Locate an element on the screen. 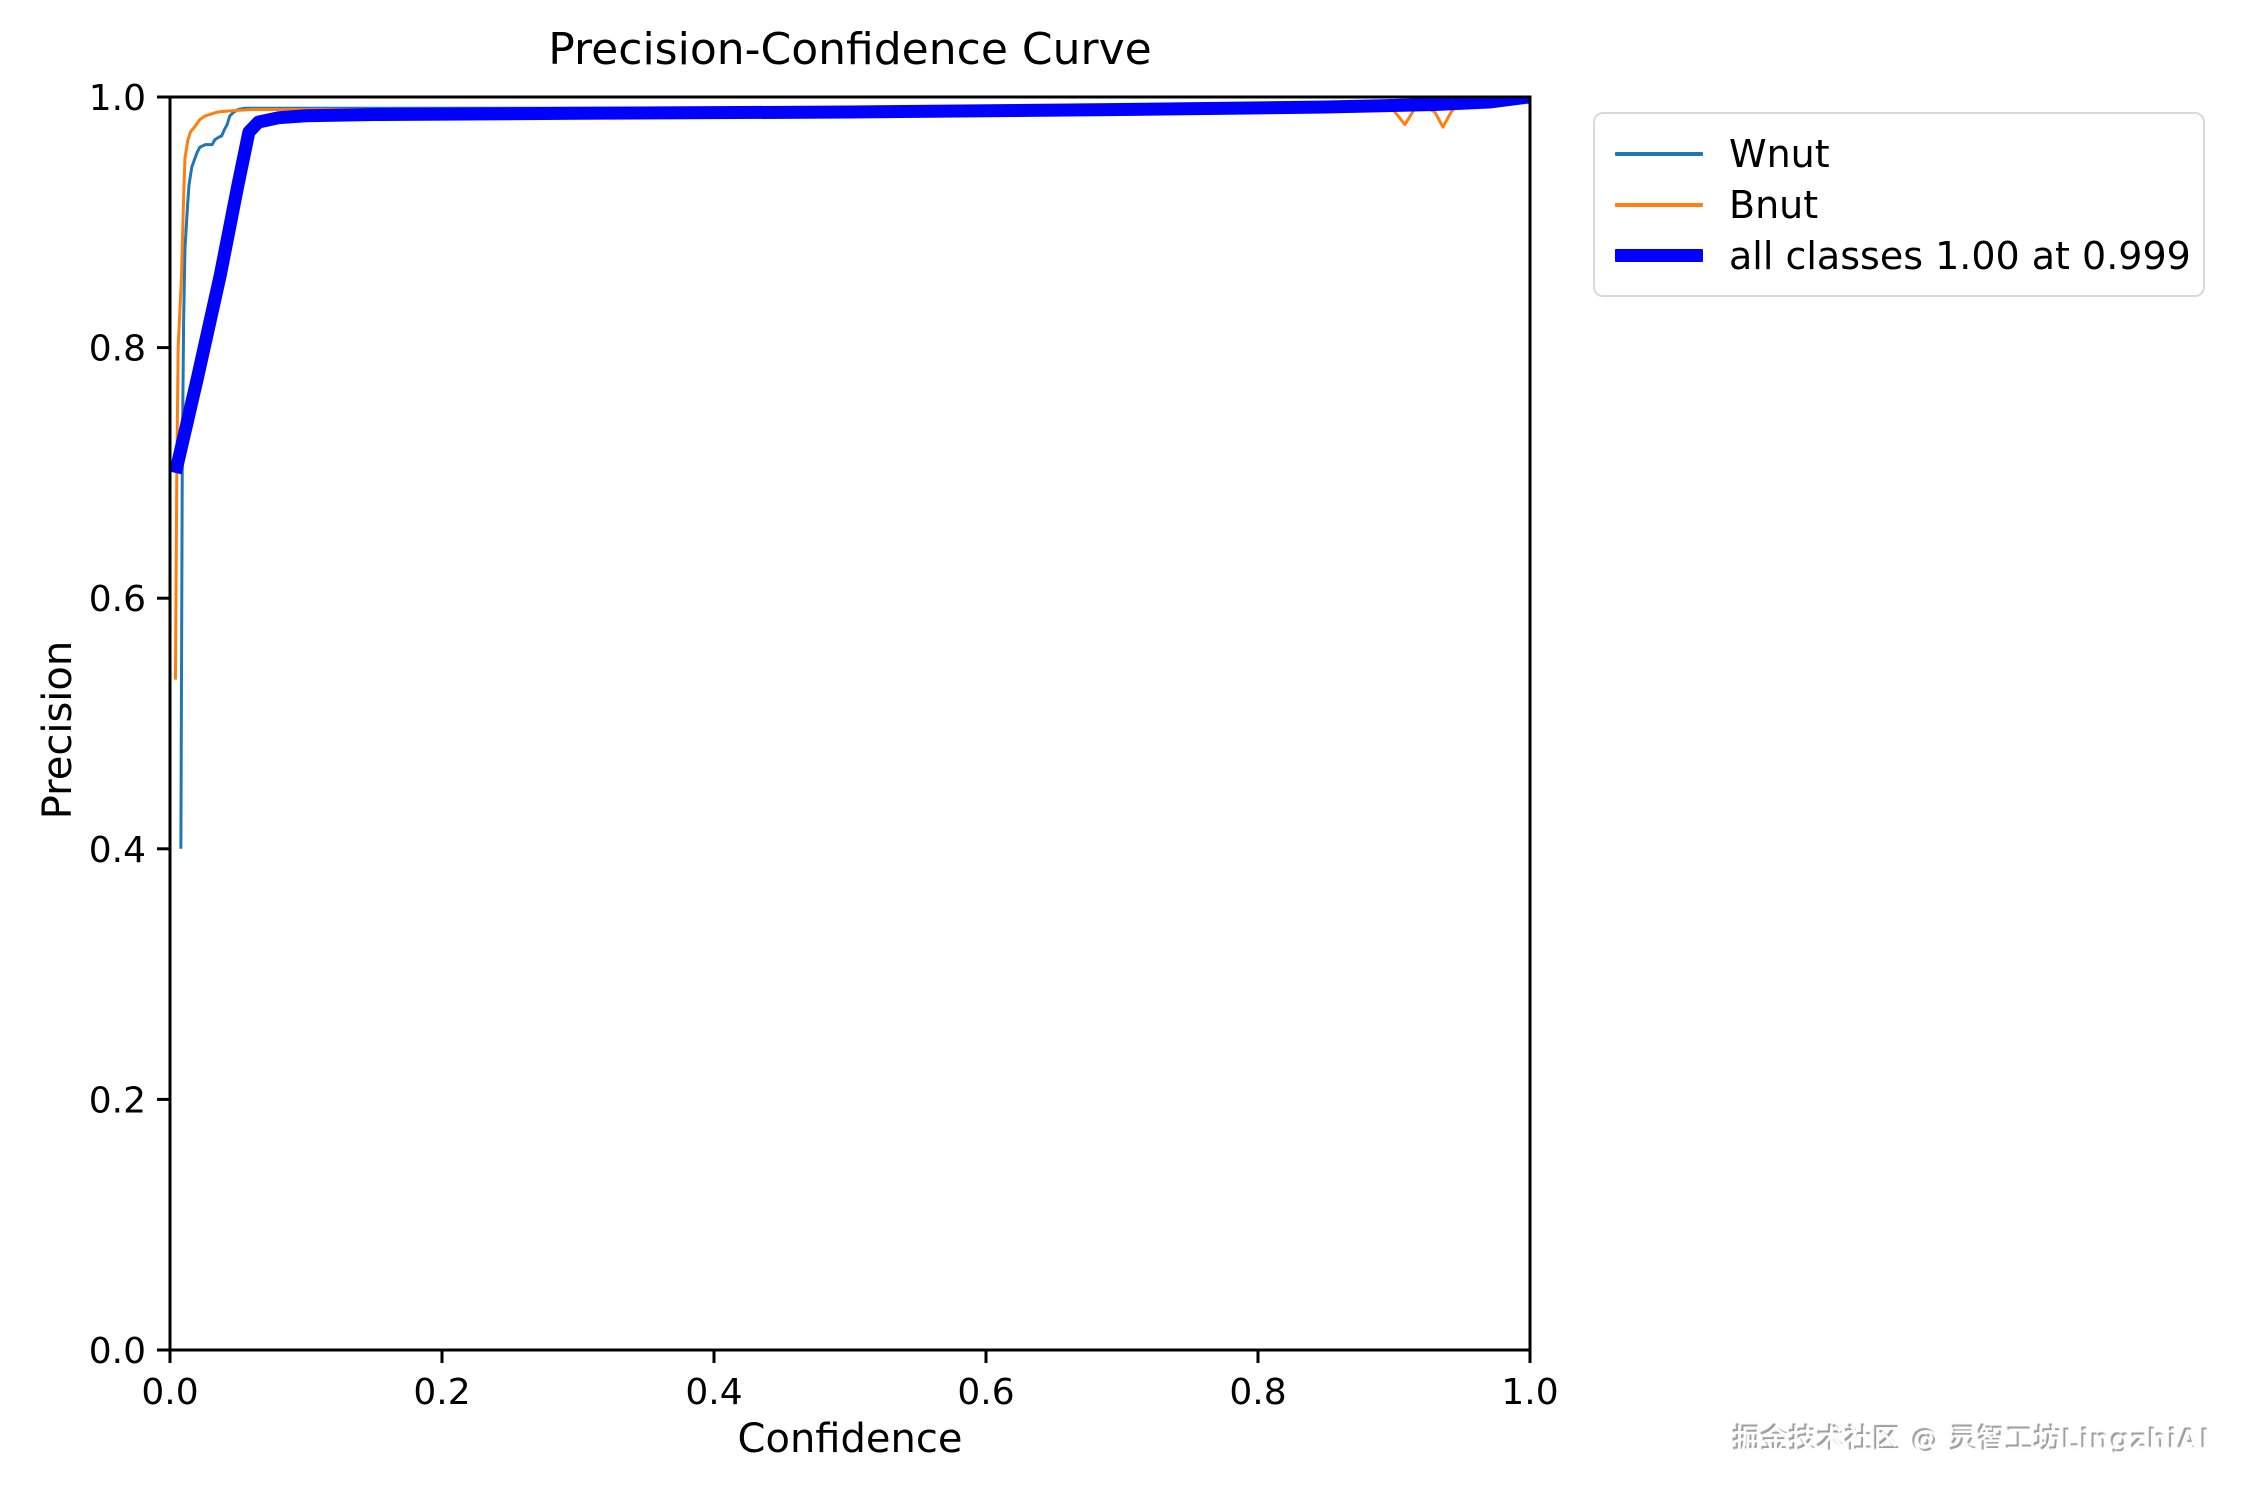  legend-label: all classes 1.00 at 0.999 is located at coordinates (1960, 255).